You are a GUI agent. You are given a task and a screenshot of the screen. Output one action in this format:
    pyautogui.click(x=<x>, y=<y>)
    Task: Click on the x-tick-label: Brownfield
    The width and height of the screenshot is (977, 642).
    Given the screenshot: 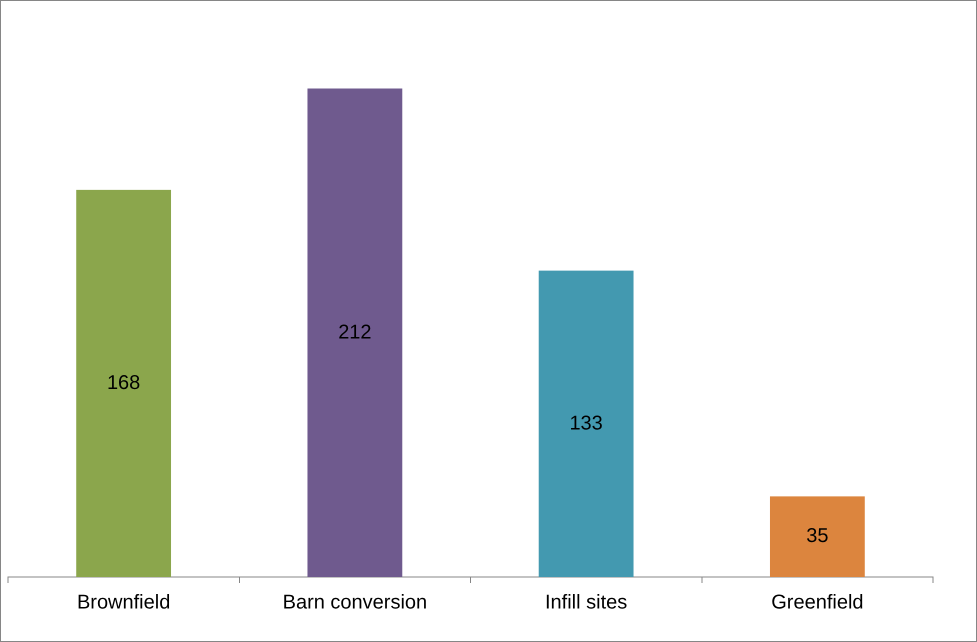 What is the action you would take?
    pyautogui.click(x=123, y=603)
    